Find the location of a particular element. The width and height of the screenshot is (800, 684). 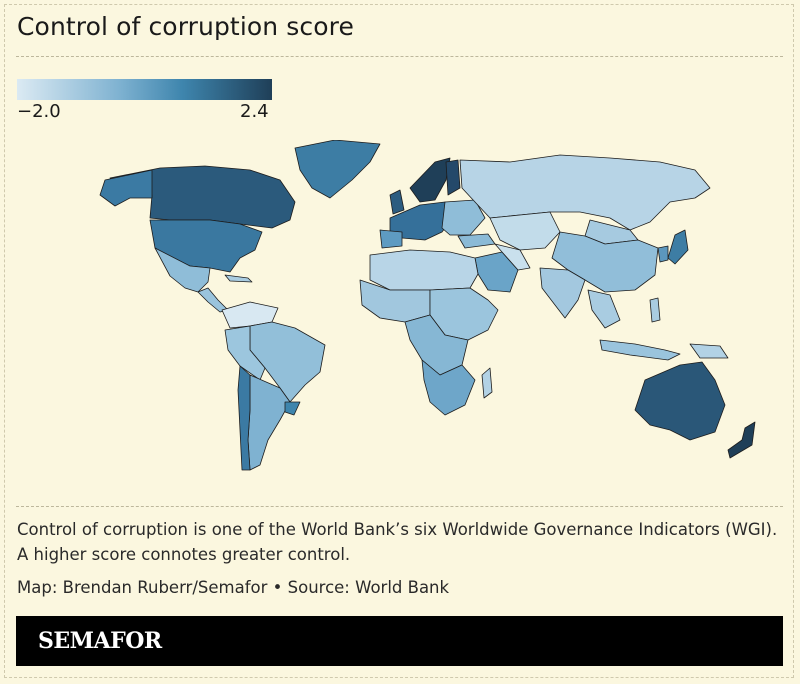

country-southeast-asia is located at coordinates (604, 309).